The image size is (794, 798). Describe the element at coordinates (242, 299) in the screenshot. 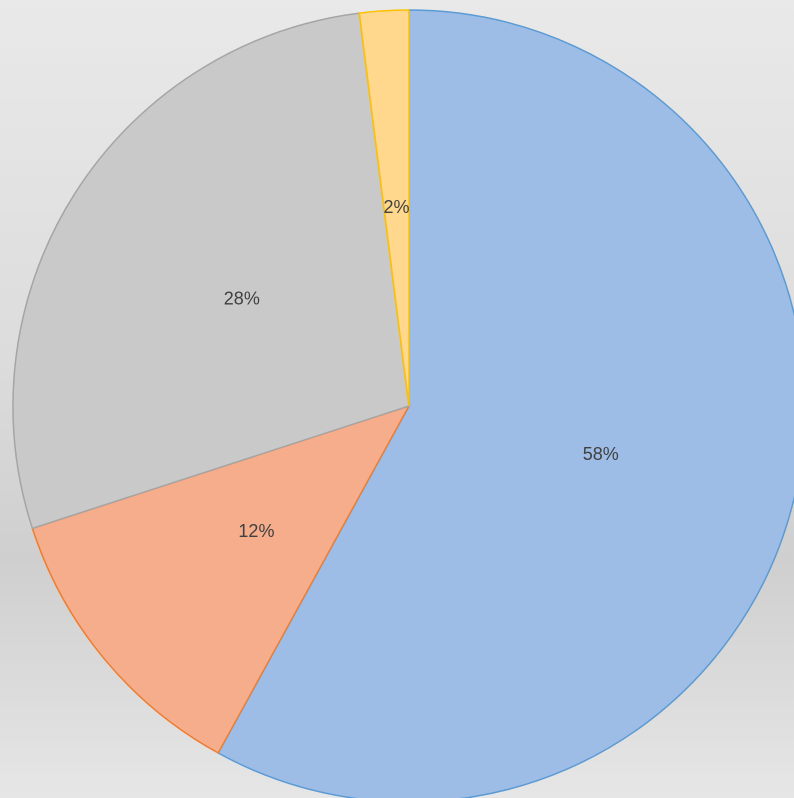

I see `data-label: 28%` at that location.